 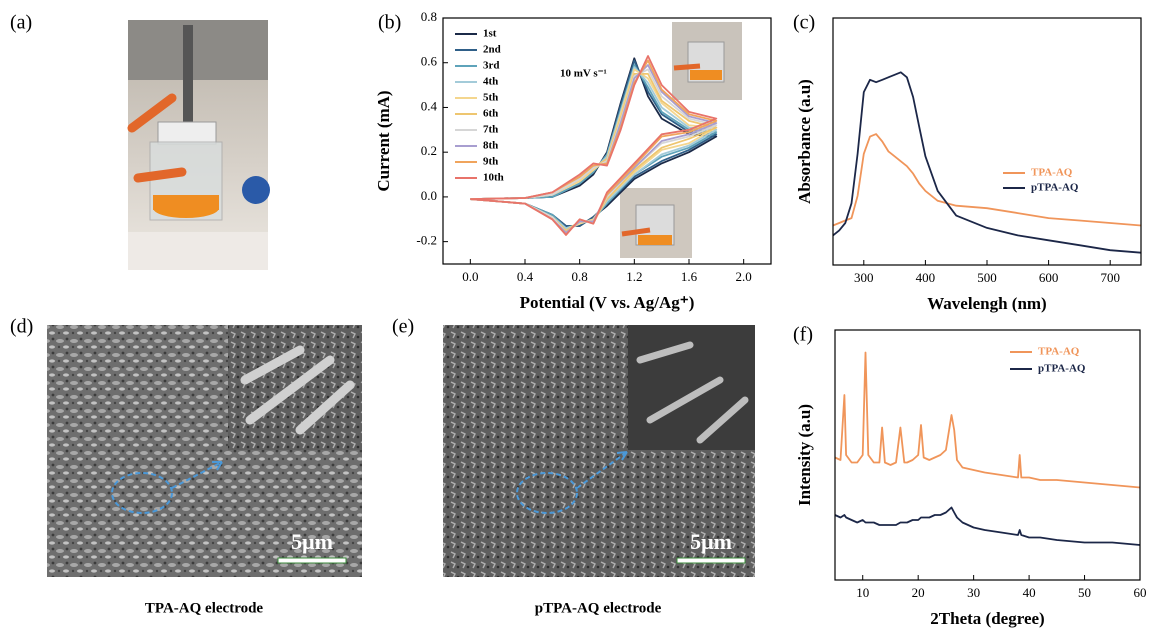 What do you see at coordinates (862, 592) in the screenshot?
I see `x-tick-label: 10` at bounding box center [862, 592].